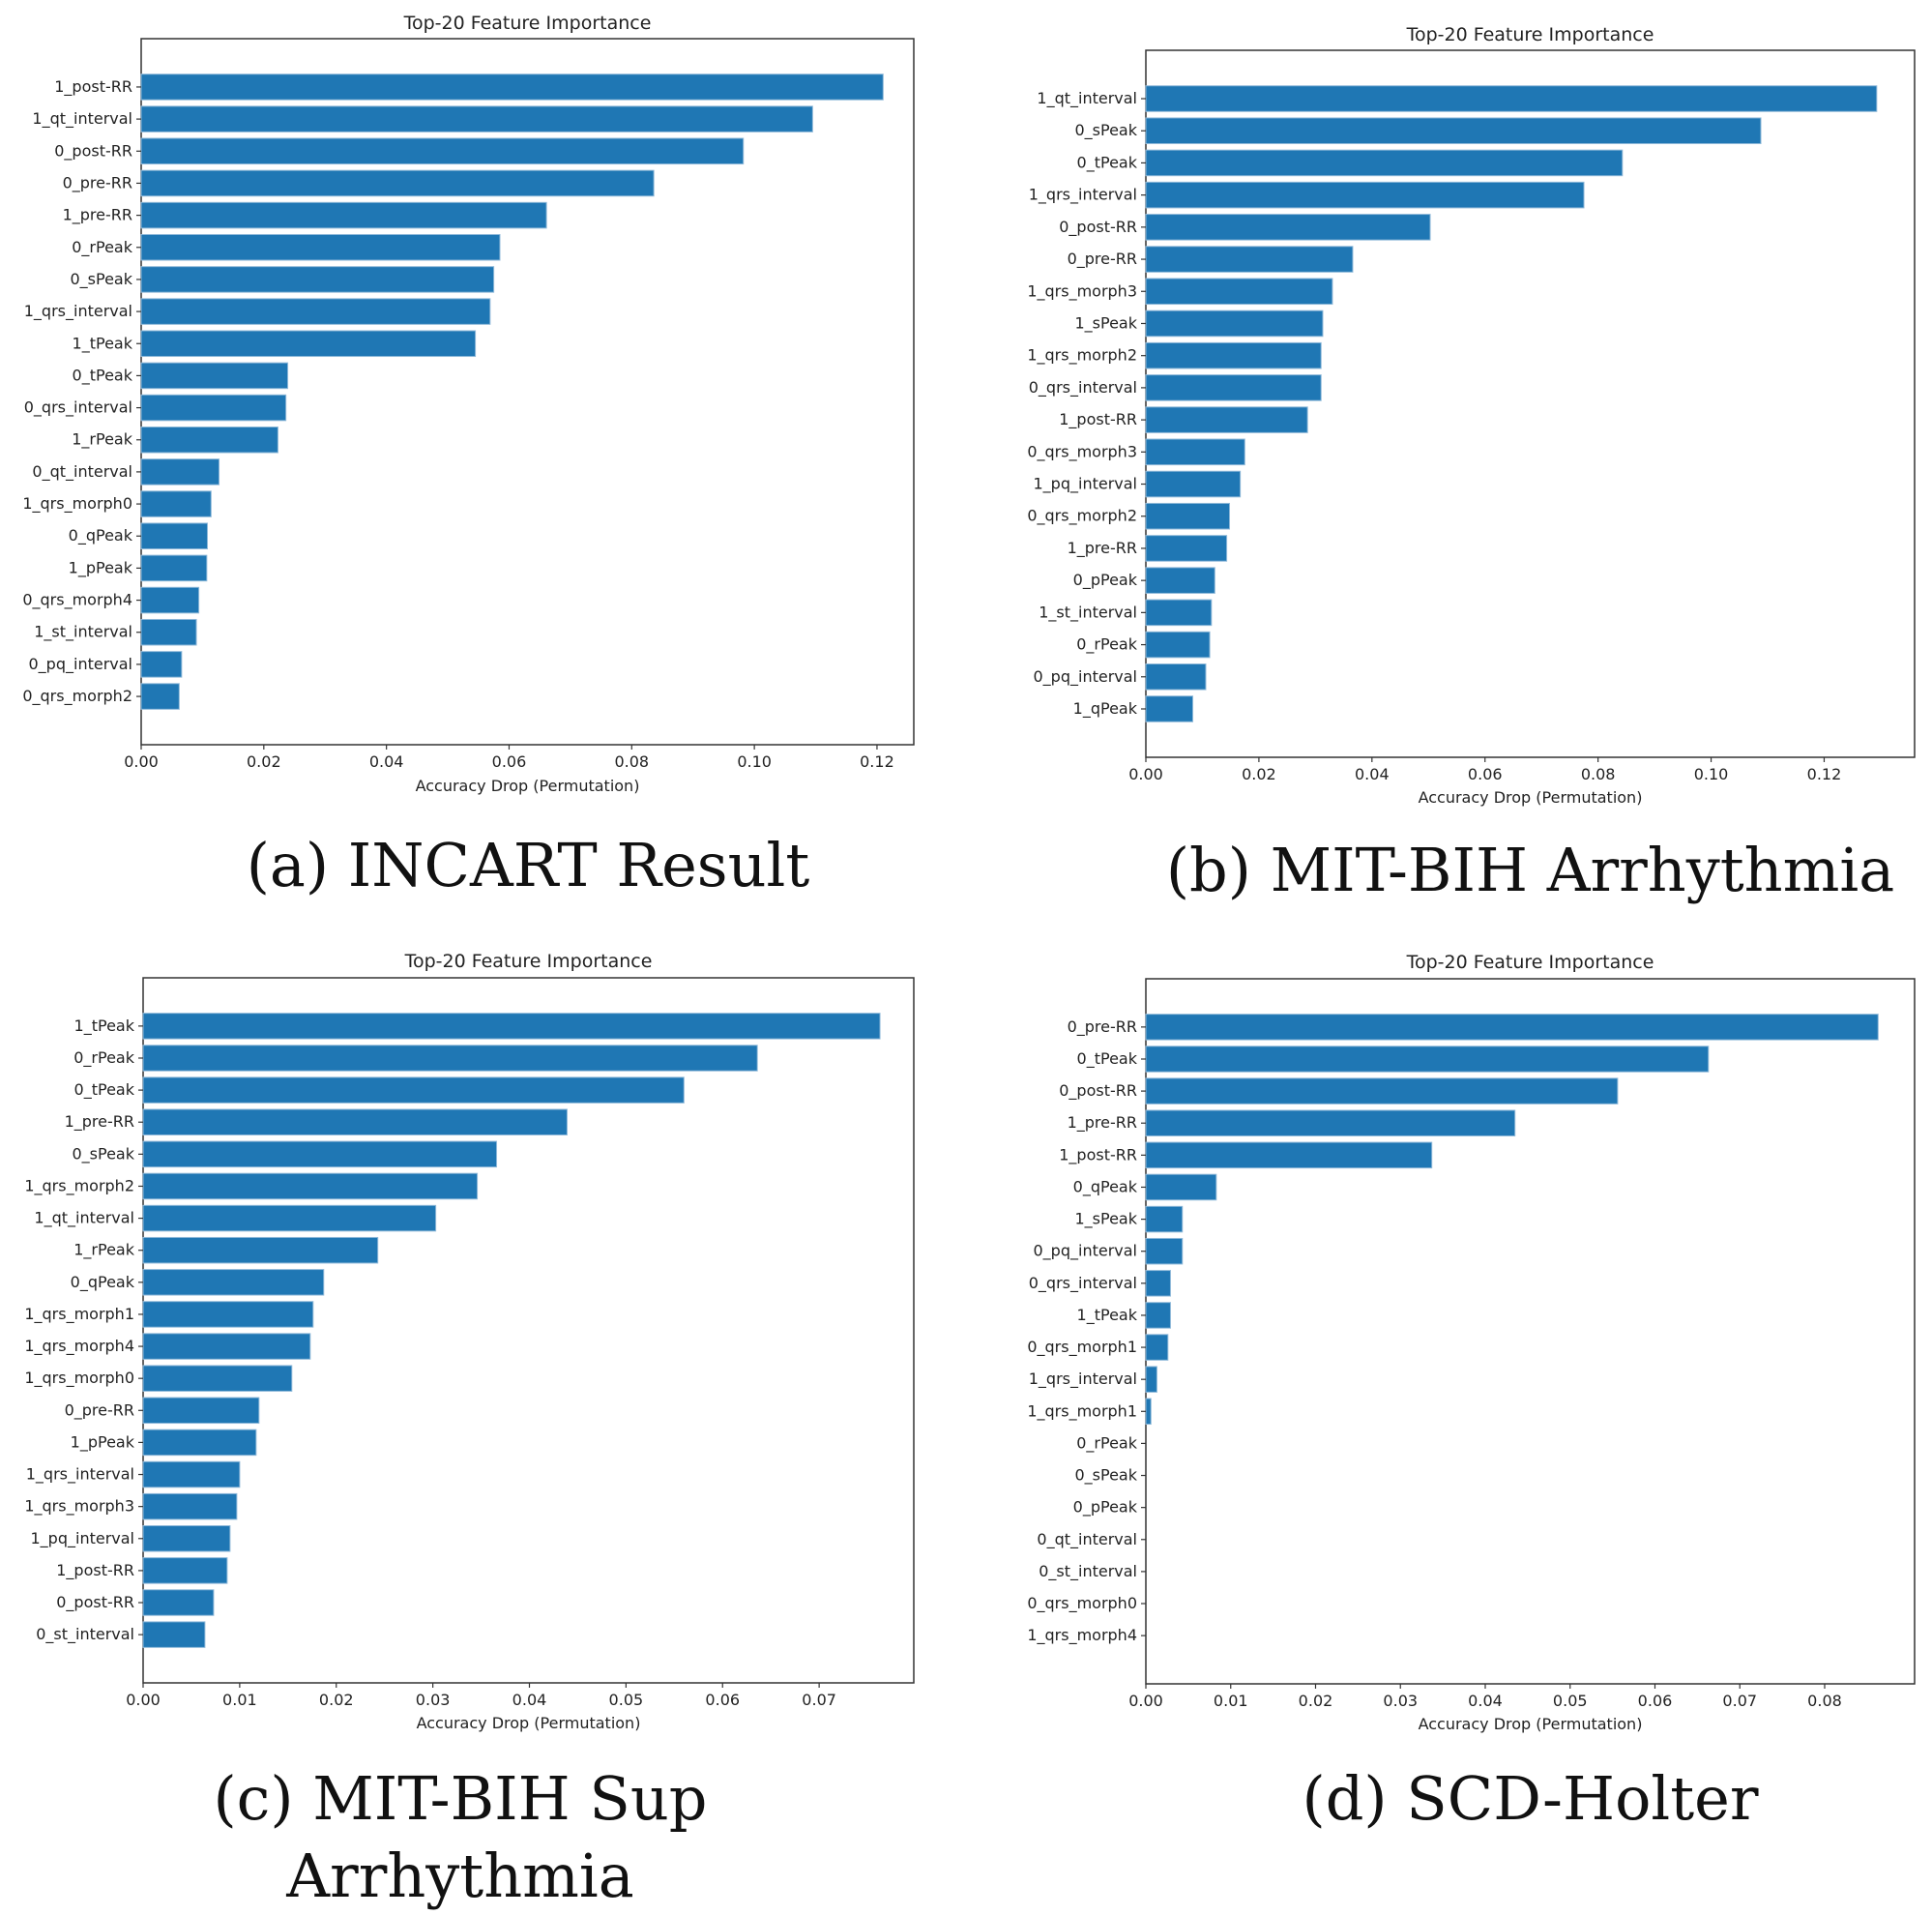  Describe the element at coordinates (1711, 774) in the screenshot. I see `x-tick-label: 0.10` at that location.